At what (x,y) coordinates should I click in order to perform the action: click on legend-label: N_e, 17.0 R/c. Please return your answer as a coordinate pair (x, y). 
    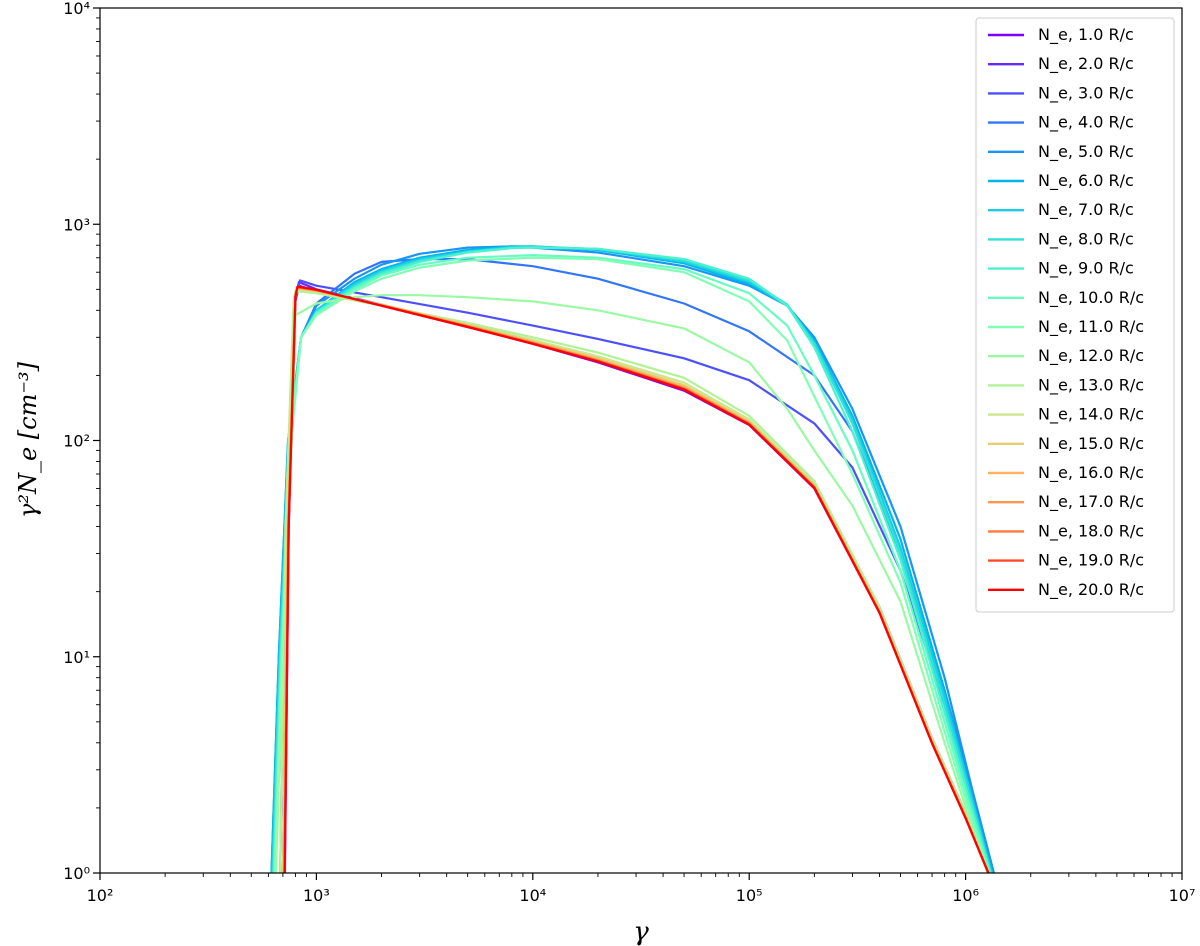
    Looking at the image, I should click on (1091, 502).